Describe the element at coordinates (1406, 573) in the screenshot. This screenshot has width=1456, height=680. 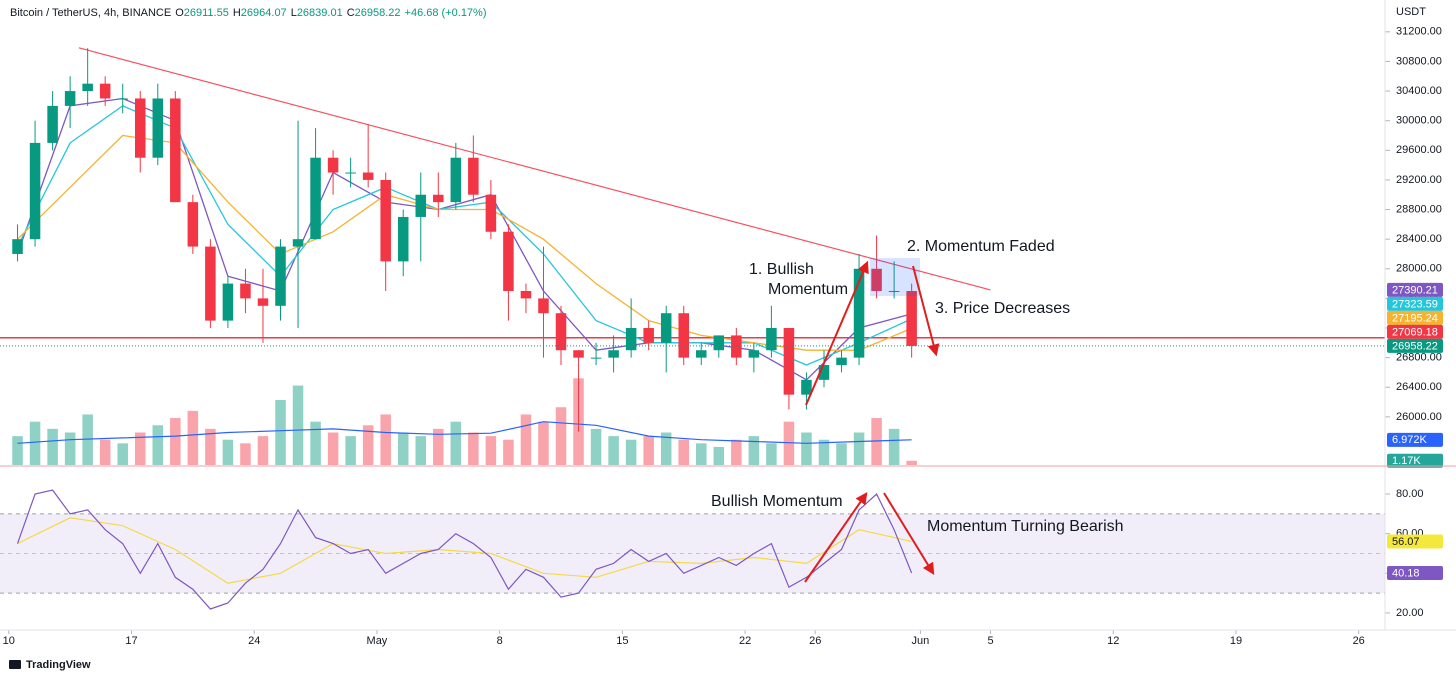
I see `price-tag-label: 40.18` at that location.